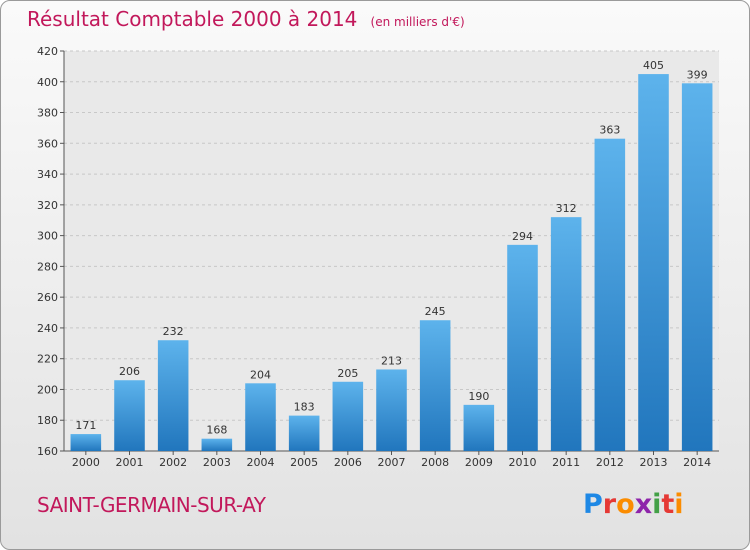 This screenshot has width=750, height=550. What do you see at coordinates (47, 113) in the screenshot?
I see `y-tick-label: 380` at bounding box center [47, 113].